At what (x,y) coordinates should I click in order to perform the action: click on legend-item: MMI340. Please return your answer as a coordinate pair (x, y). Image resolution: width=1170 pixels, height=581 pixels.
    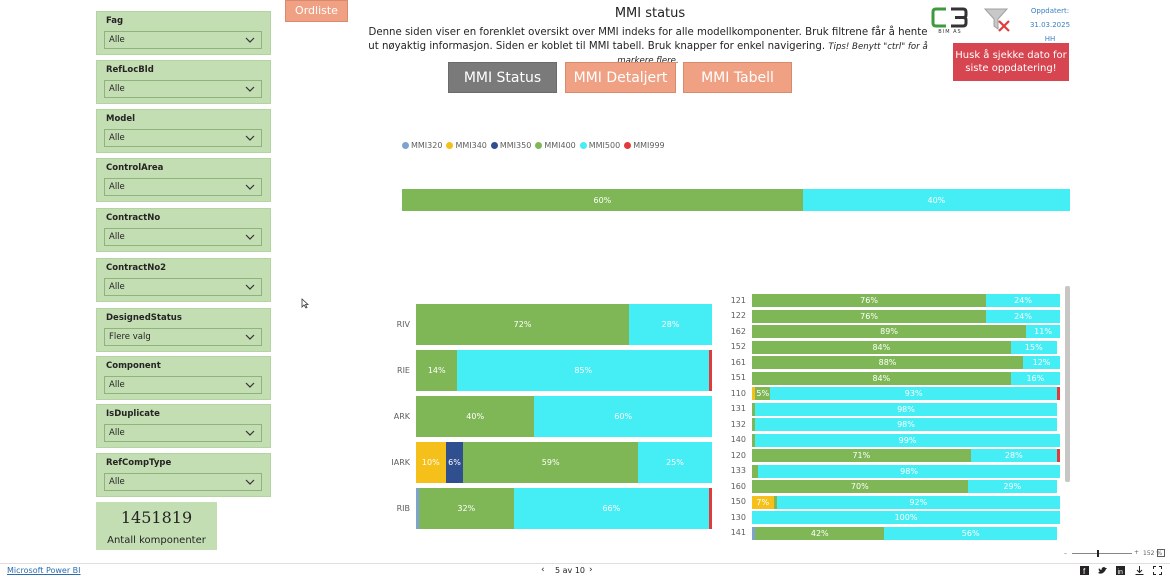
    Looking at the image, I should click on (466, 145).